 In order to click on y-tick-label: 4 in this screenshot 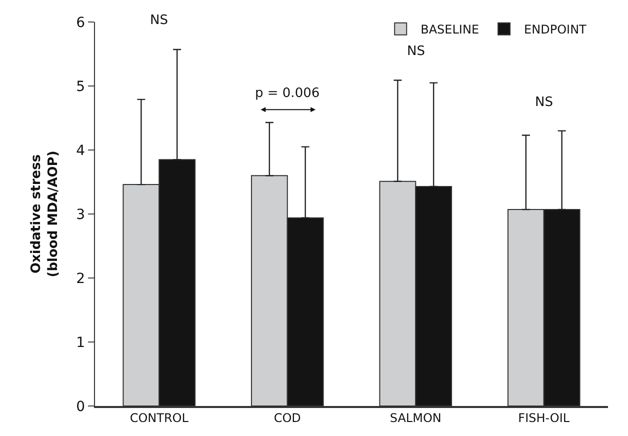, I will do `click(81, 150)`.